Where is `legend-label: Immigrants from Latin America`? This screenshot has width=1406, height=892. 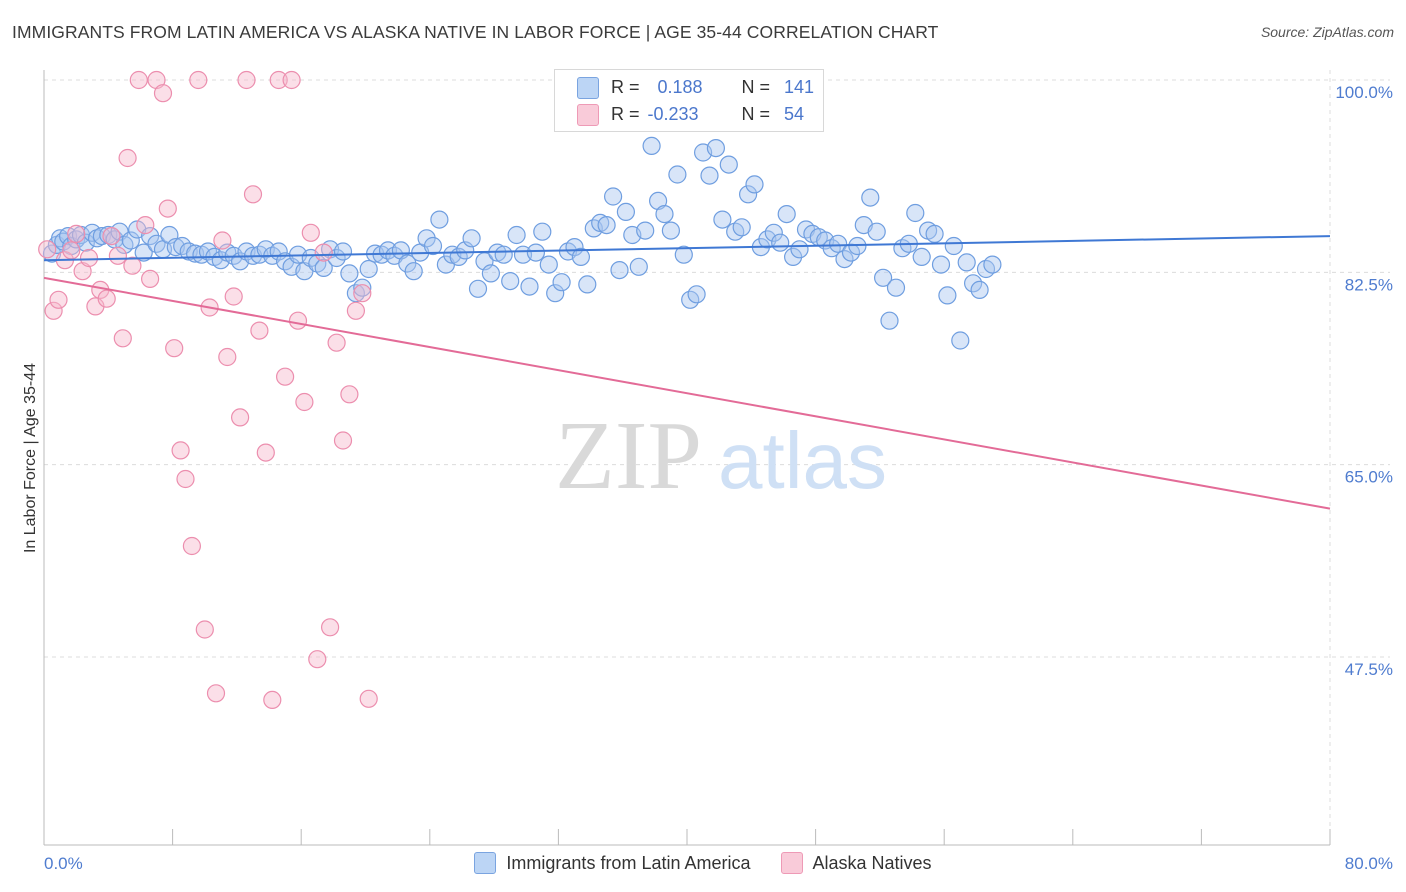
legend-label: Immigrants from Latin America is located at coordinates (628, 862).